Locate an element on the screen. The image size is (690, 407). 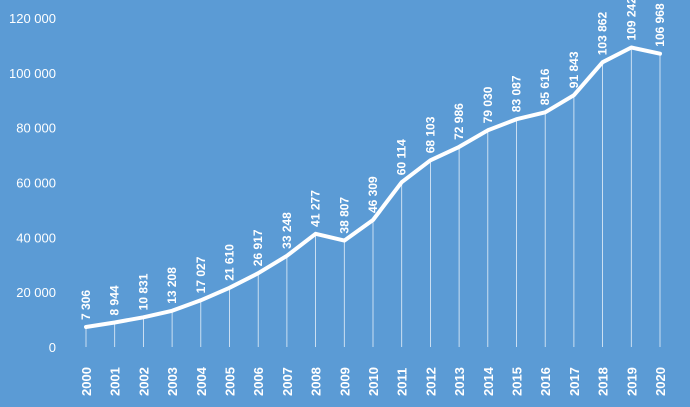
x-tick-label: 2011 is located at coordinates (402, 382).